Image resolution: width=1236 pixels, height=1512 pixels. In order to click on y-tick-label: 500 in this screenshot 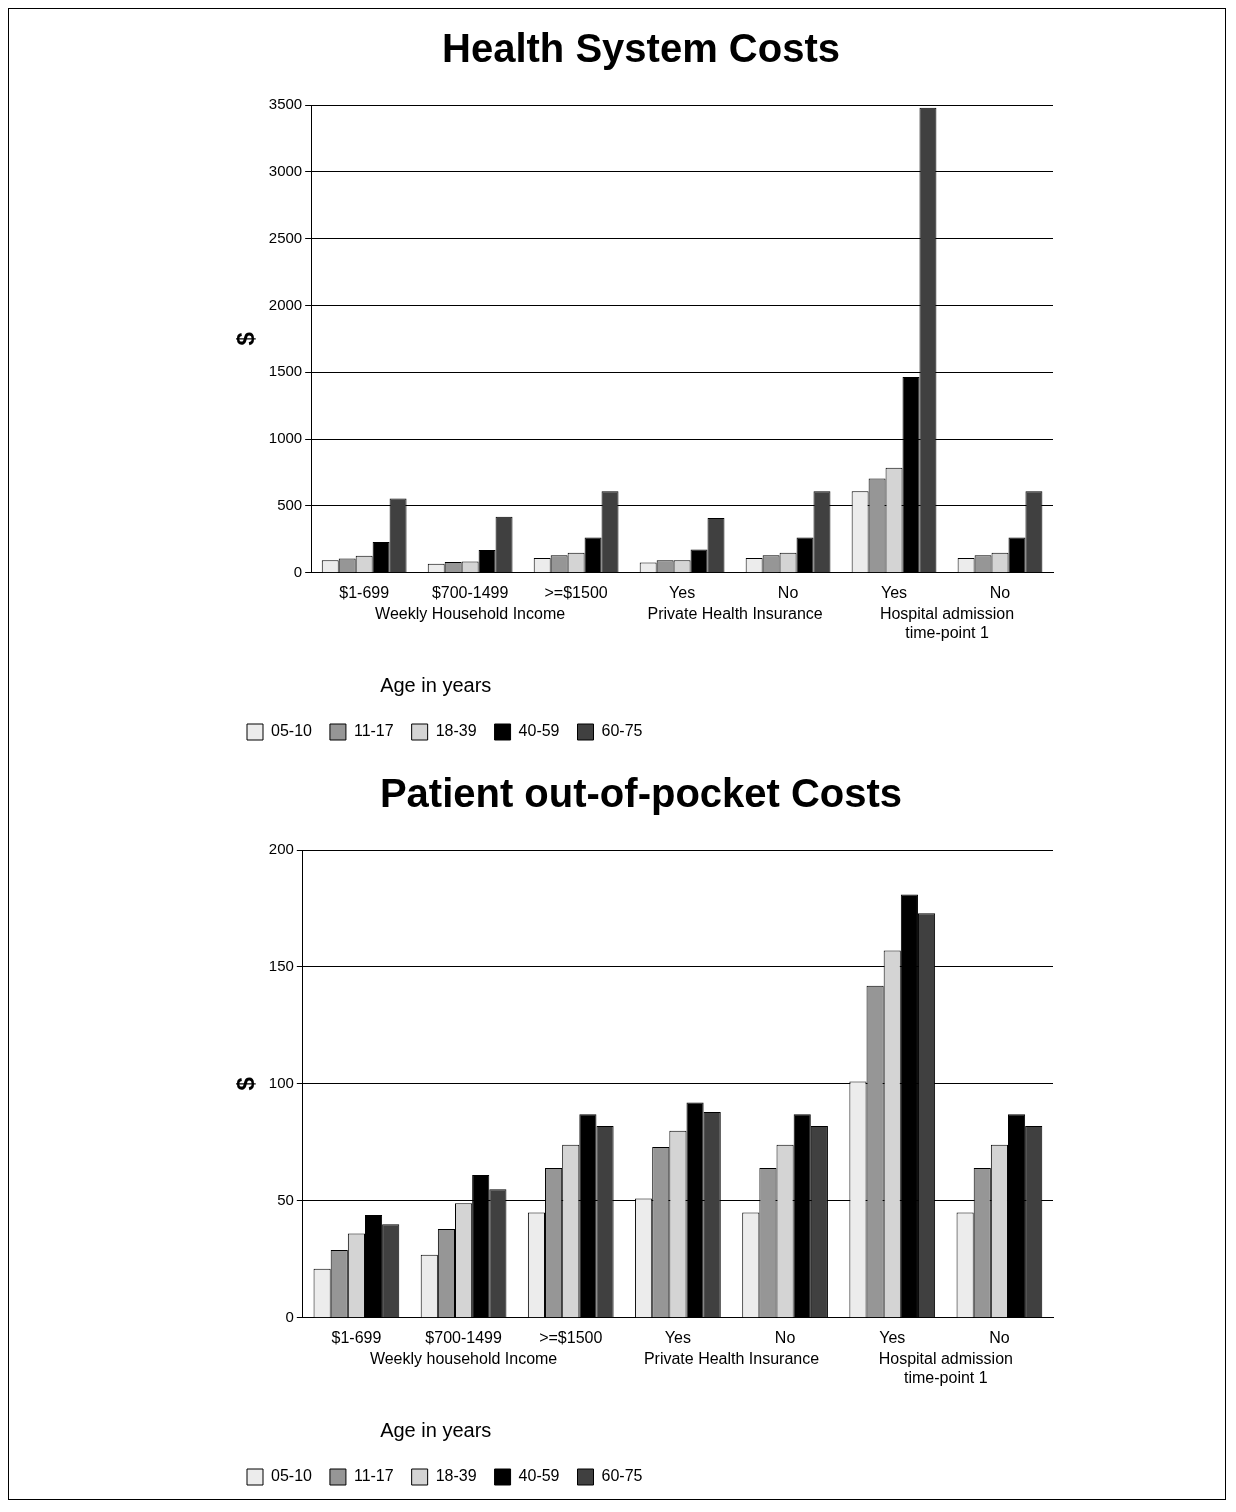, I will do `click(290, 505)`.